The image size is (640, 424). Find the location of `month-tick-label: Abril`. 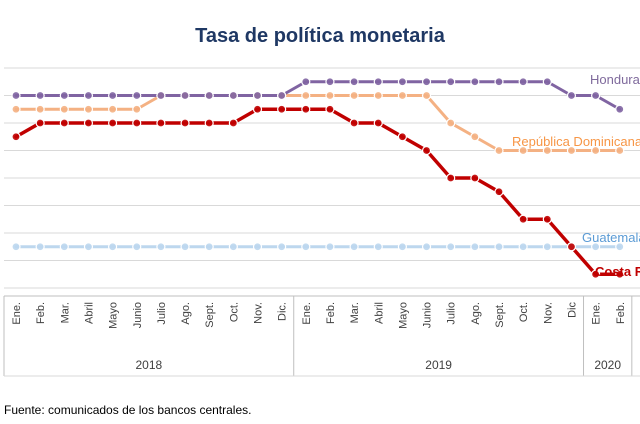

month-tick-label: Abril is located at coordinates (89, 313).